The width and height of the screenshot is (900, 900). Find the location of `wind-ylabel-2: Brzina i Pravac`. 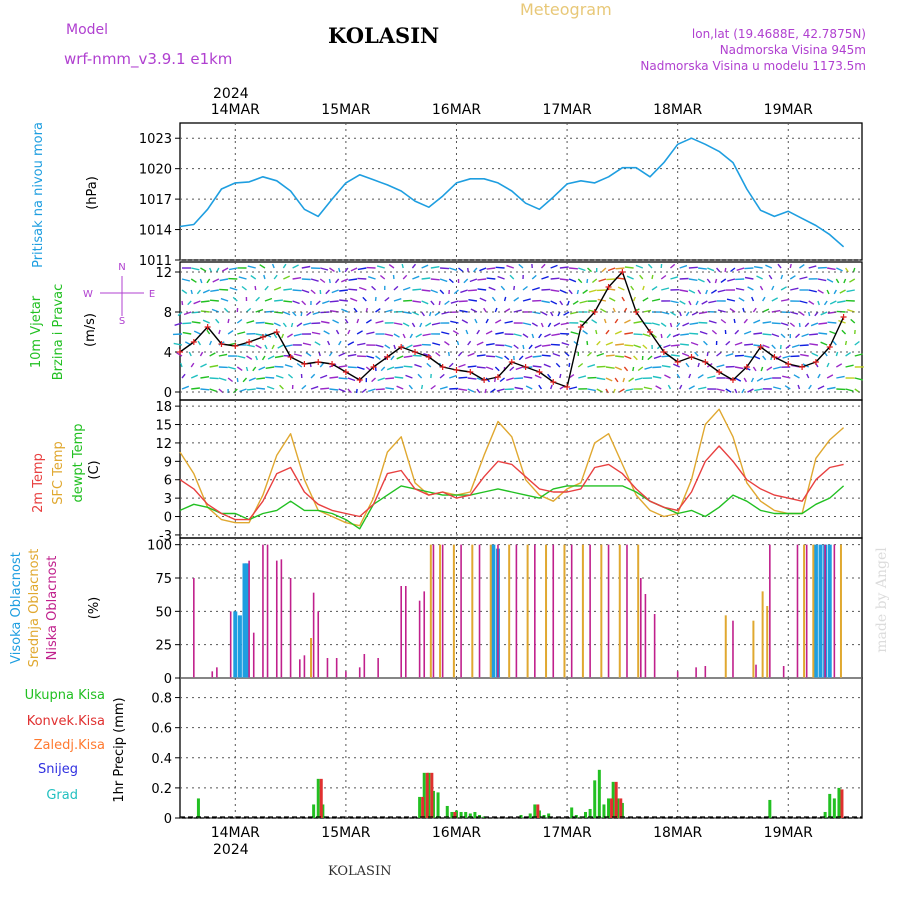

wind-ylabel-2: Brzina i Pravac is located at coordinates (58, 332).